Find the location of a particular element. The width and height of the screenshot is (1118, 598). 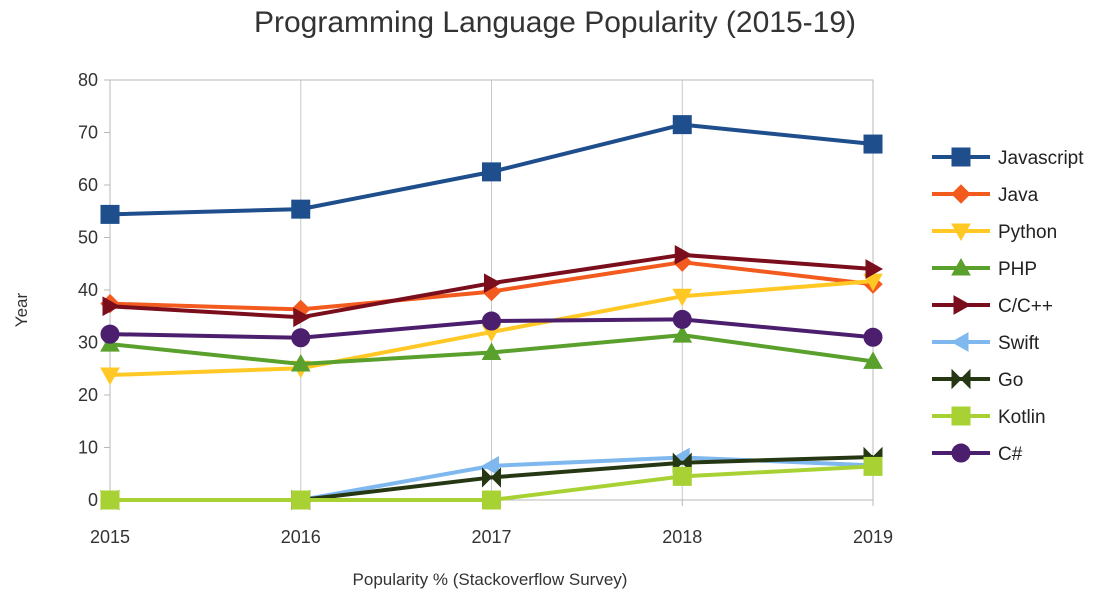

y-tick-label: 20 is located at coordinates (88, 395).